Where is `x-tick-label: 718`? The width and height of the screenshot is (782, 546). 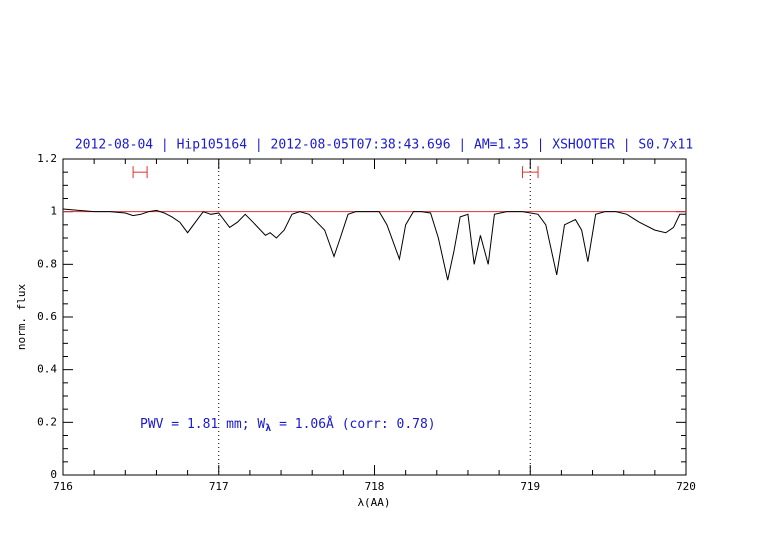 x-tick-label: 718 is located at coordinates (375, 486).